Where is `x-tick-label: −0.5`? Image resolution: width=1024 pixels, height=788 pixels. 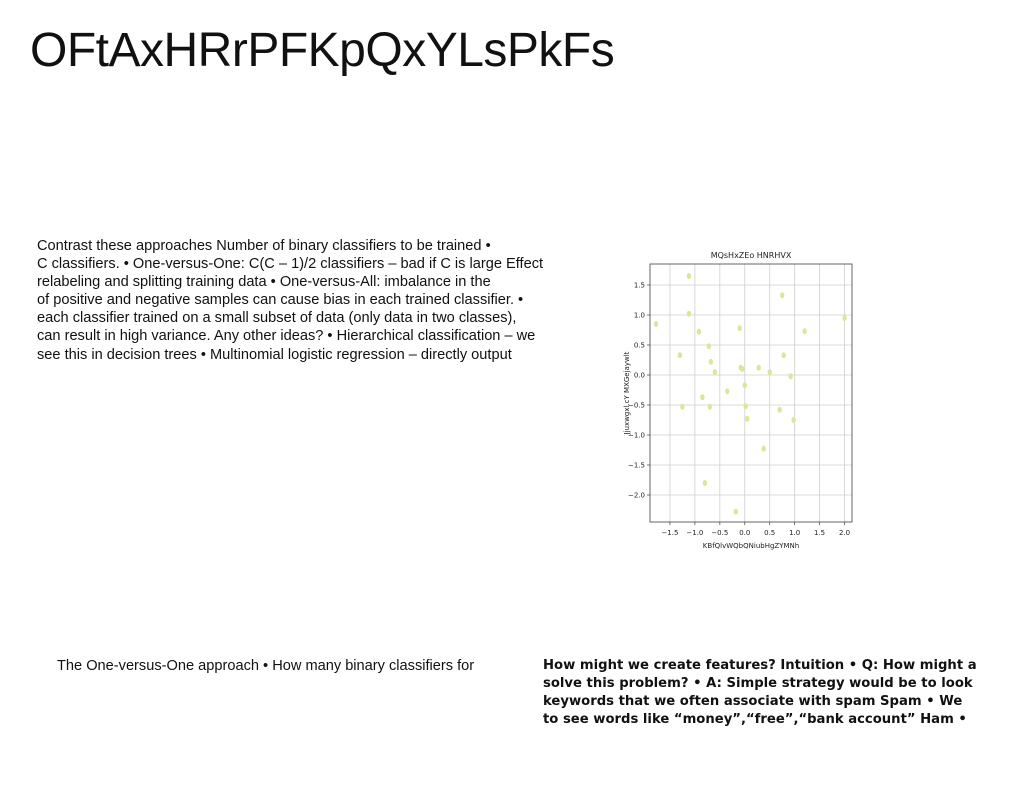
x-tick-label: −0.5 is located at coordinates (719, 533).